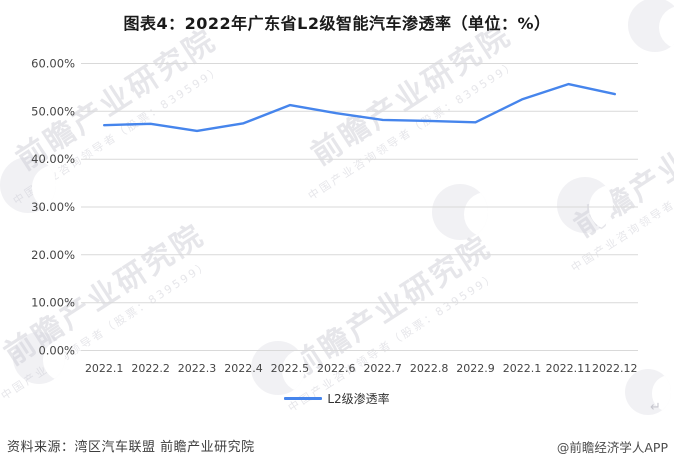 This screenshot has height=462, width=674. I want to click on legend: L2级渗透率, so click(337, 398).